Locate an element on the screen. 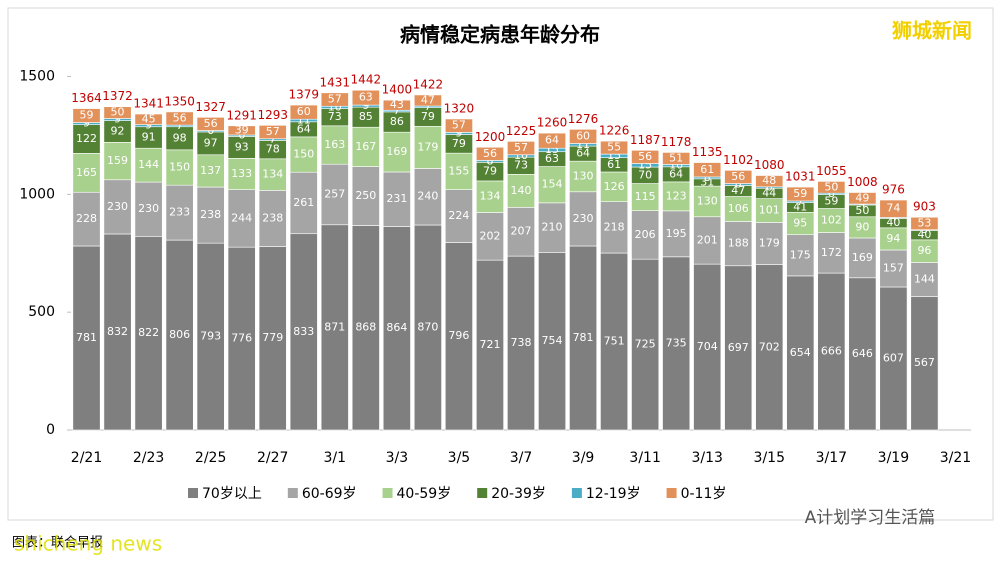  segment-label: 738 is located at coordinates (521, 342).